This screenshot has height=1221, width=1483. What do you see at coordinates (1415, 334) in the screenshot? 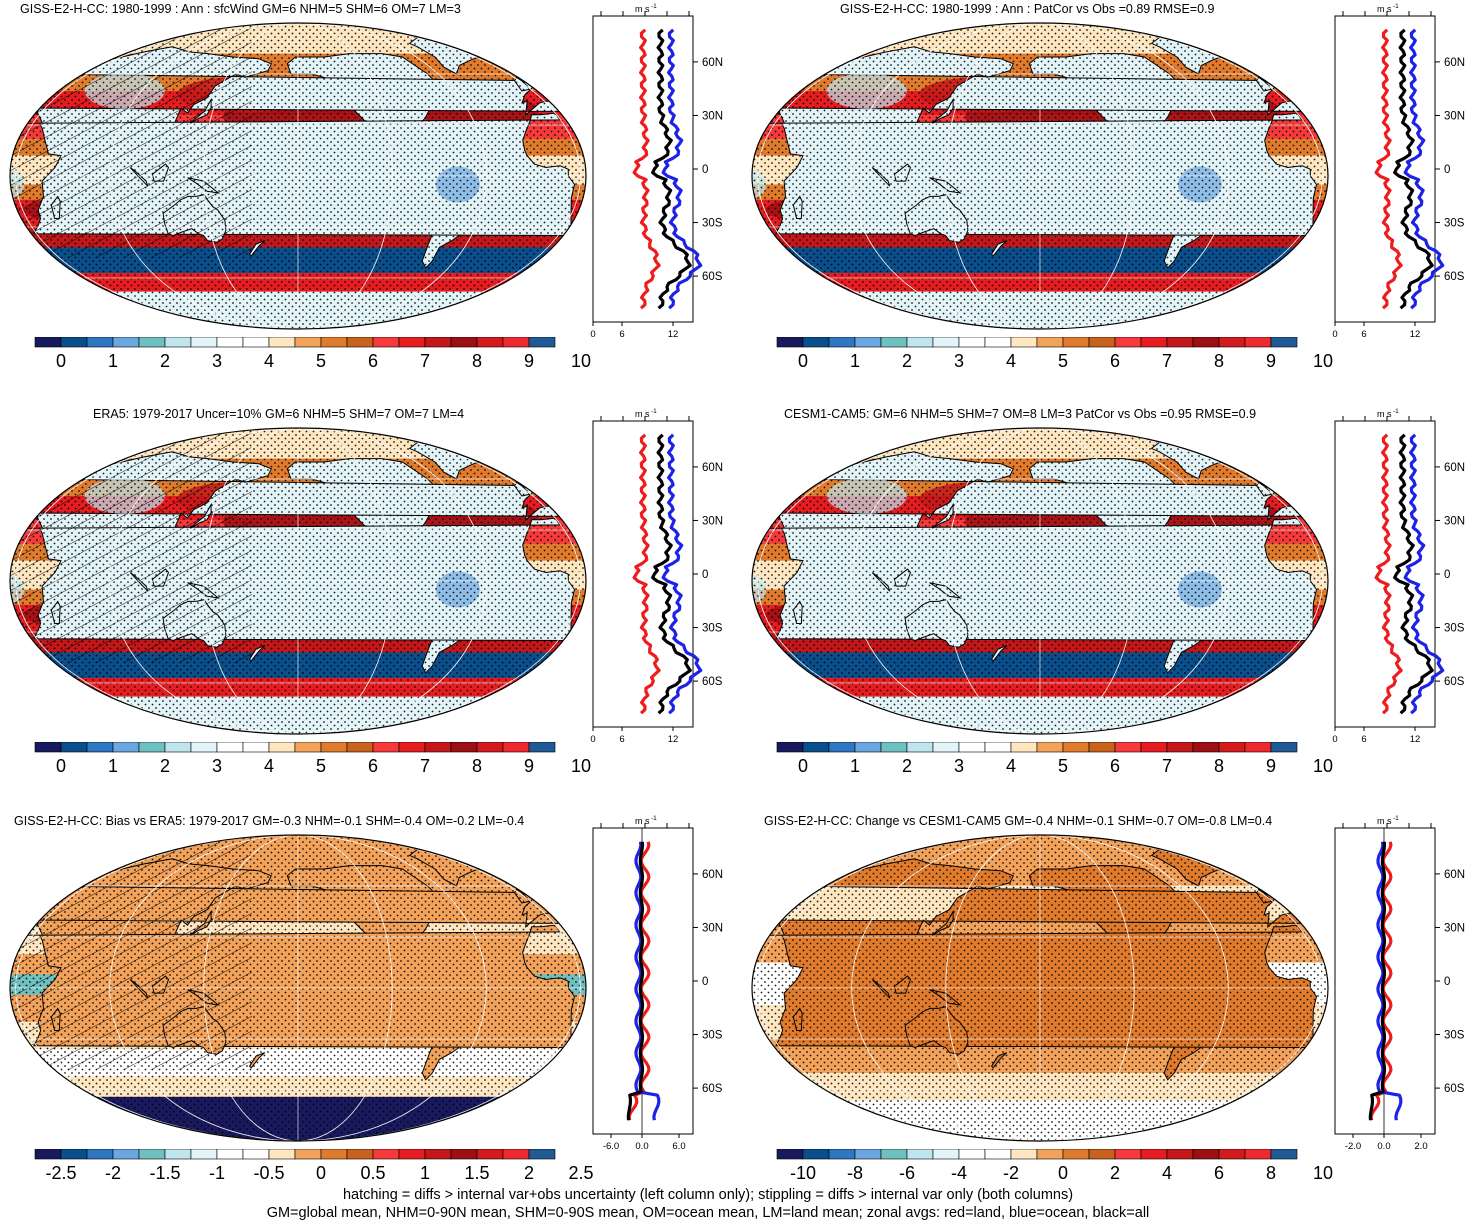
I see `x-tick-label: 12` at bounding box center [1415, 334].